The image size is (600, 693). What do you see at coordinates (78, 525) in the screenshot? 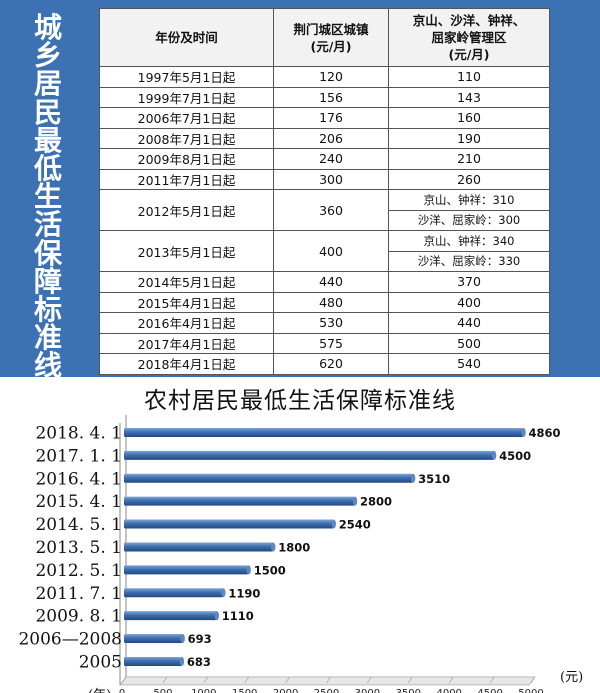
I see `category-label: 2014. 5. 1` at bounding box center [78, 525].